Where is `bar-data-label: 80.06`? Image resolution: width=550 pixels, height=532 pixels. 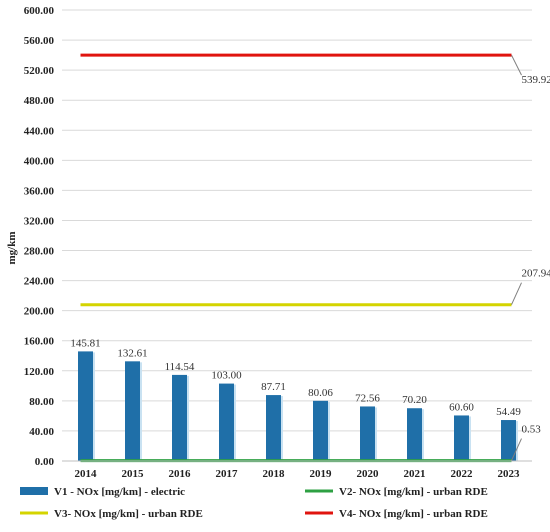
bar-data-label: 80.06 is located at coordinates (320, 393).